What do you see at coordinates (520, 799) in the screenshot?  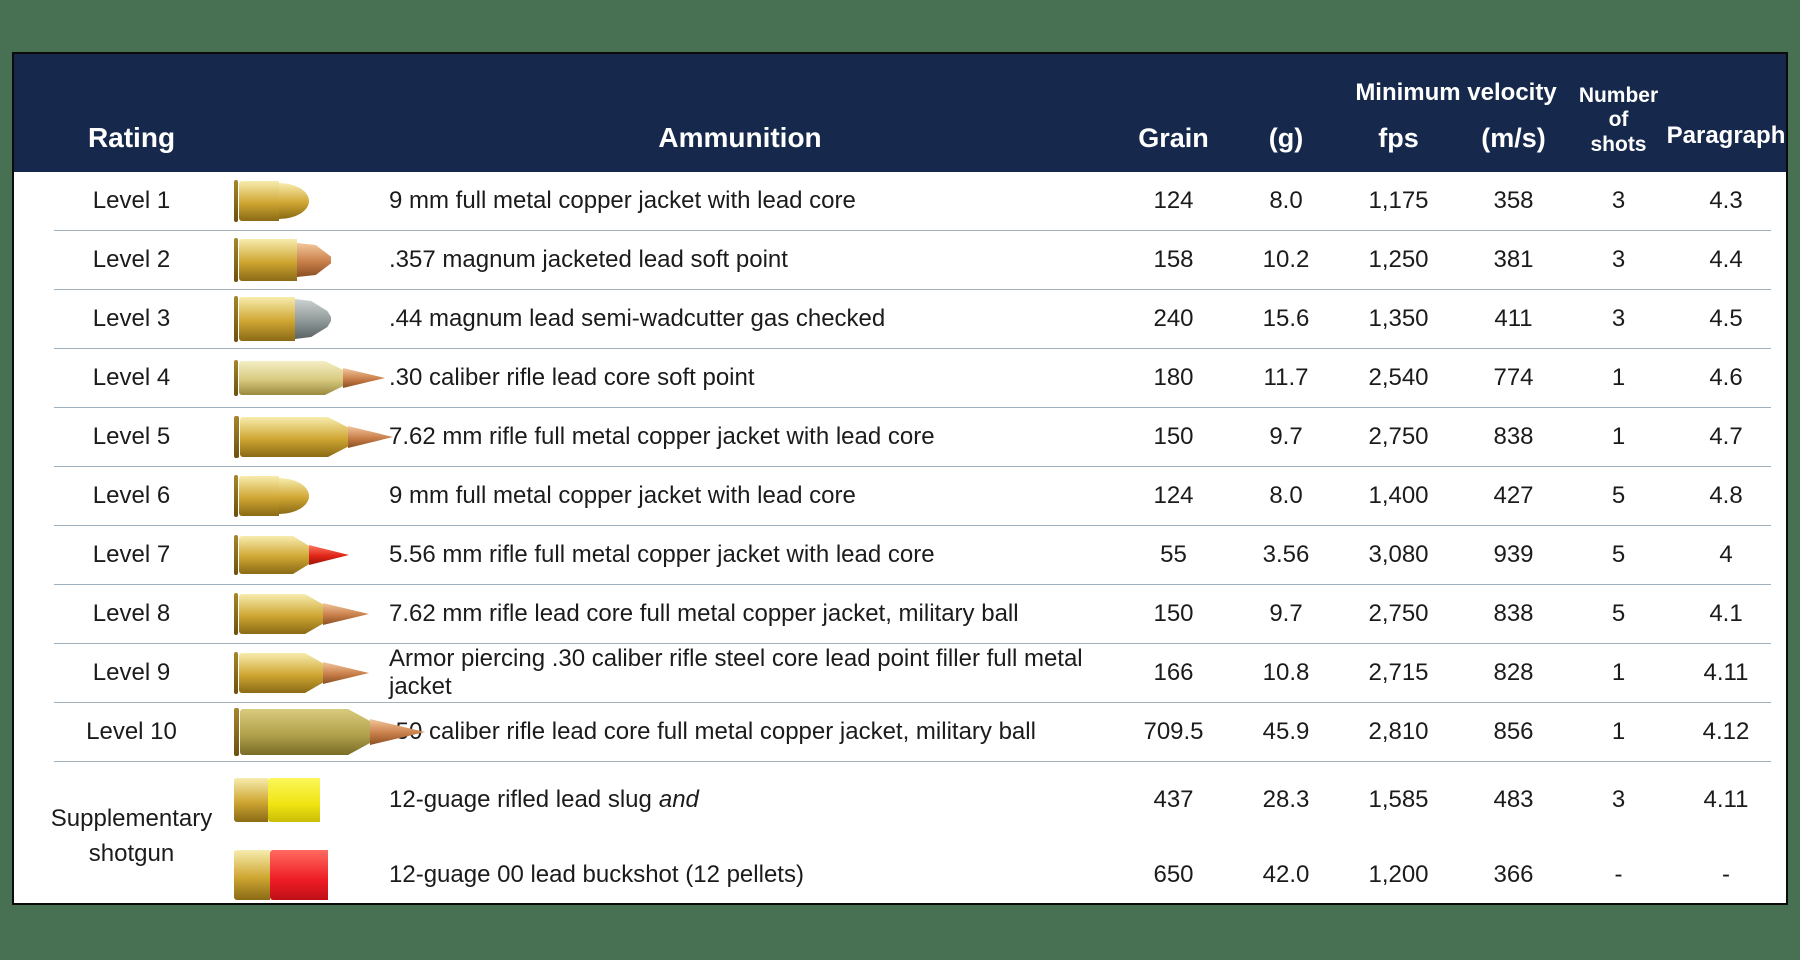 I see `ammunition-label: 12-guage rifled lead slug` at bounding box center [520, 799].